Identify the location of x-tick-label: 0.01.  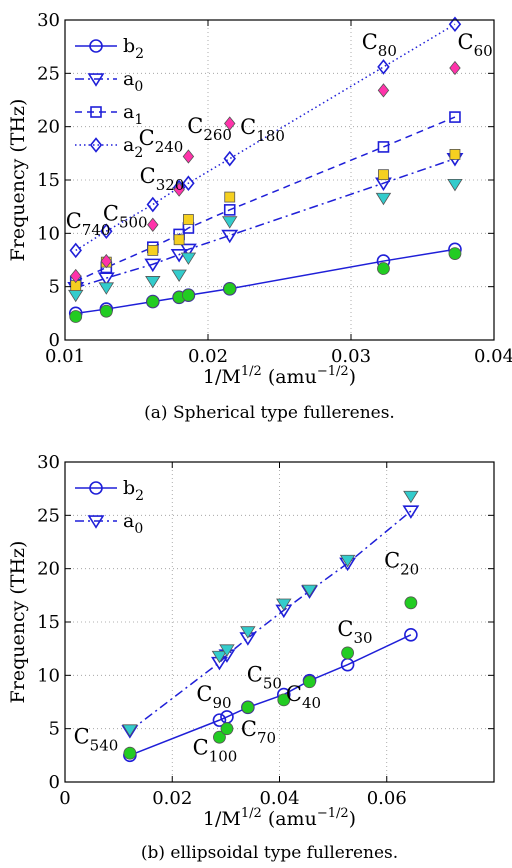
(65, 356).